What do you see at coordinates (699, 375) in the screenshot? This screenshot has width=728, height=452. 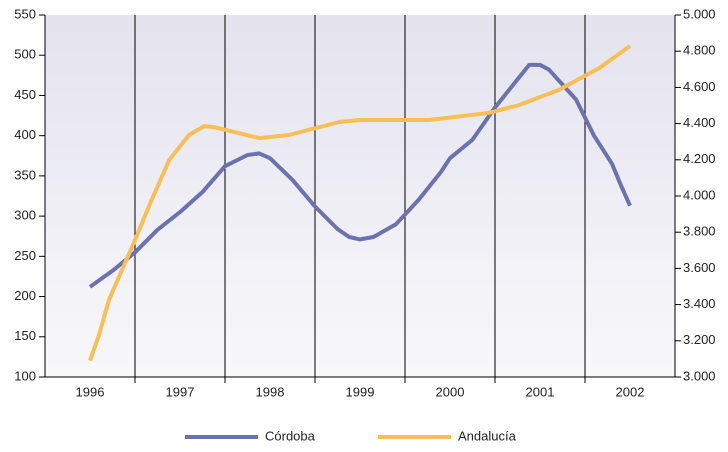 I see `y2-tick-label: 3.000` at bounding box center [699, 375].